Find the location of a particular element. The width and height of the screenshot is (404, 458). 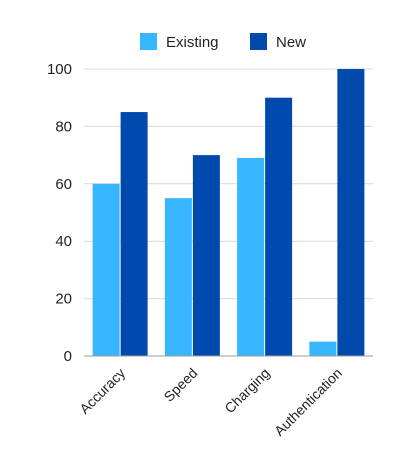

y-tick-label: 60 is located at coordinates (63, 184).